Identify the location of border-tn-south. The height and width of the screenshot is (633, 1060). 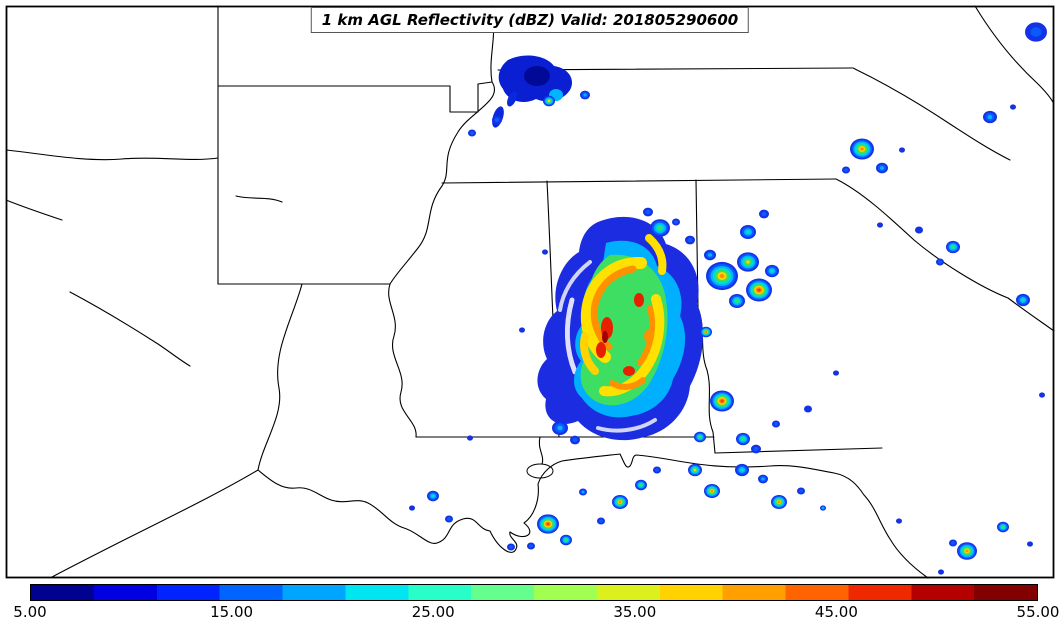
(639, 181).